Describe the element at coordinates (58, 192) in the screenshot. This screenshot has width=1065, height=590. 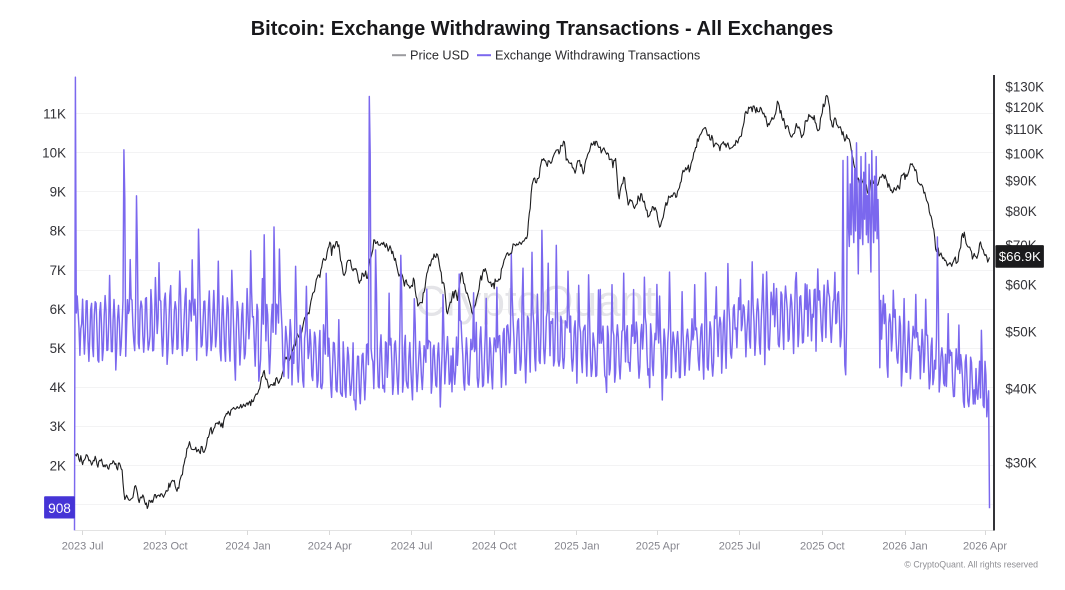
I see `svg-text: 9K` at that location.